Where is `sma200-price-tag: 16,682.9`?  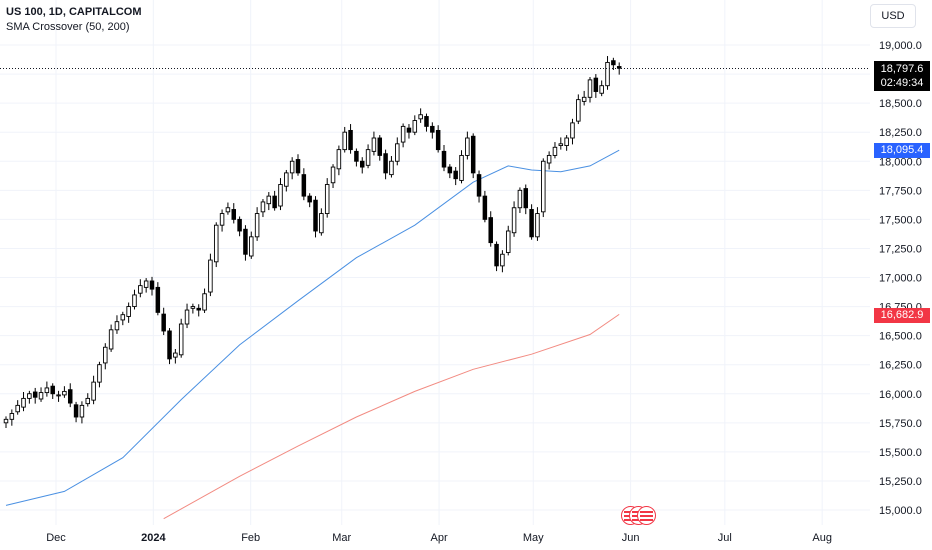
sma200-price-tag: 16,682.9 is located at coordinates (902, 315).